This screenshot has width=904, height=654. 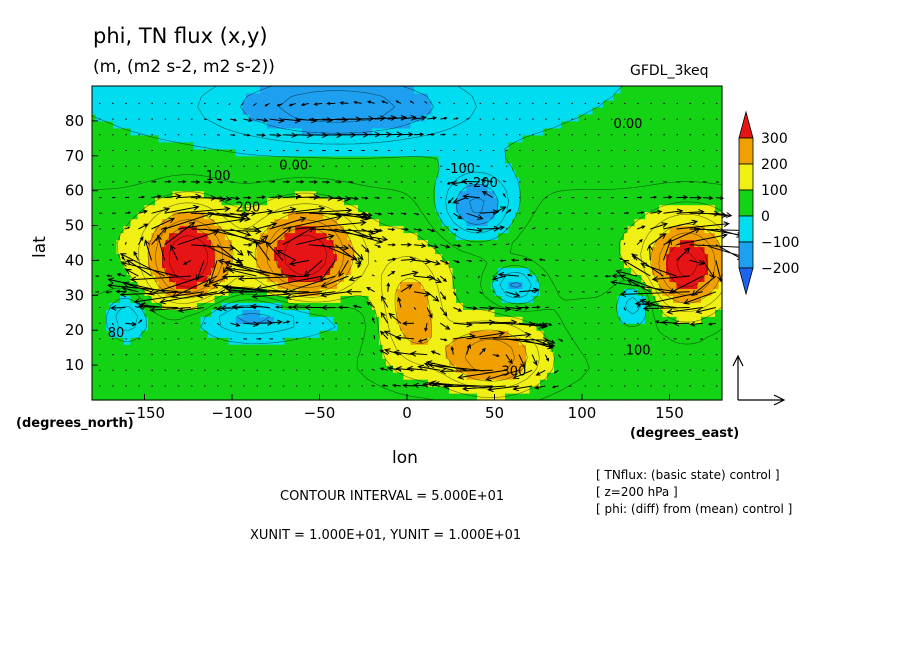 What do you see at coordinates (637, 492) in the screenshot?
I see `annotation-line-2: [ z=200 hPa ]` at bounding box center [637, 492].